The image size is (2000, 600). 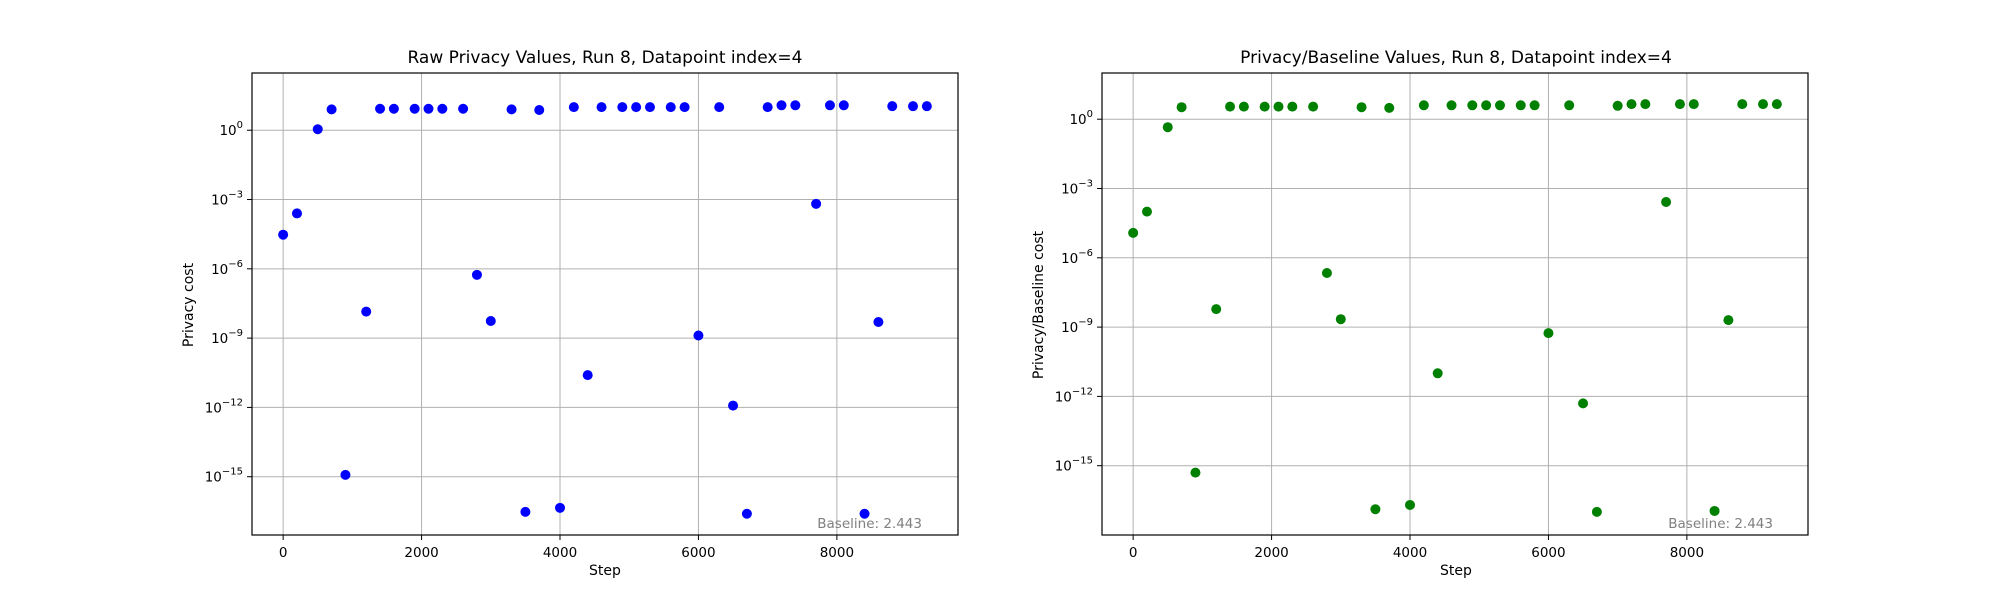 I want to click on x-tick-label: 6000, so click(x=698, y=553).